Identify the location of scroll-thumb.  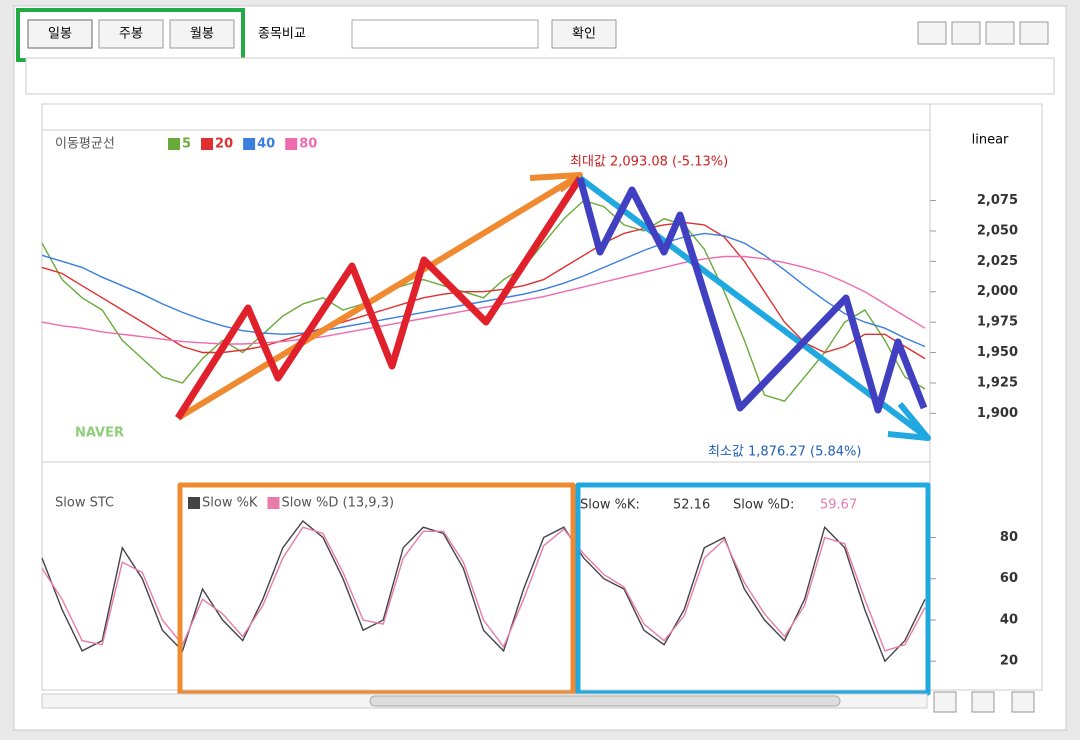
(605, 701).